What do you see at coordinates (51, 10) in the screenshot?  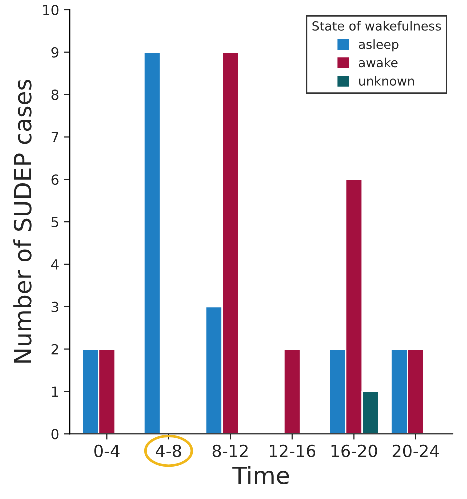 I see `y-tick-label: 10` at bounding box center [51, 10].